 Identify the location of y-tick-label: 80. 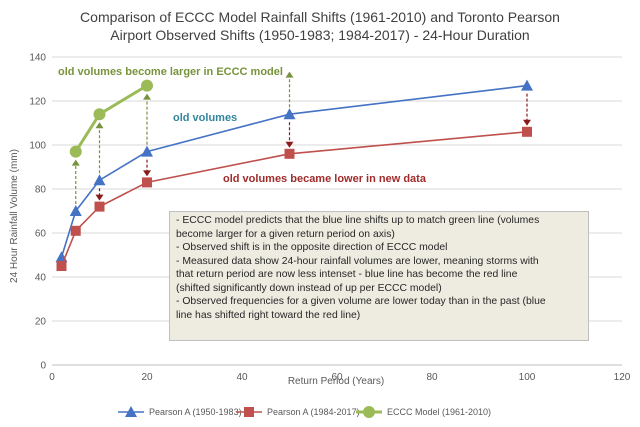
(41, 190).